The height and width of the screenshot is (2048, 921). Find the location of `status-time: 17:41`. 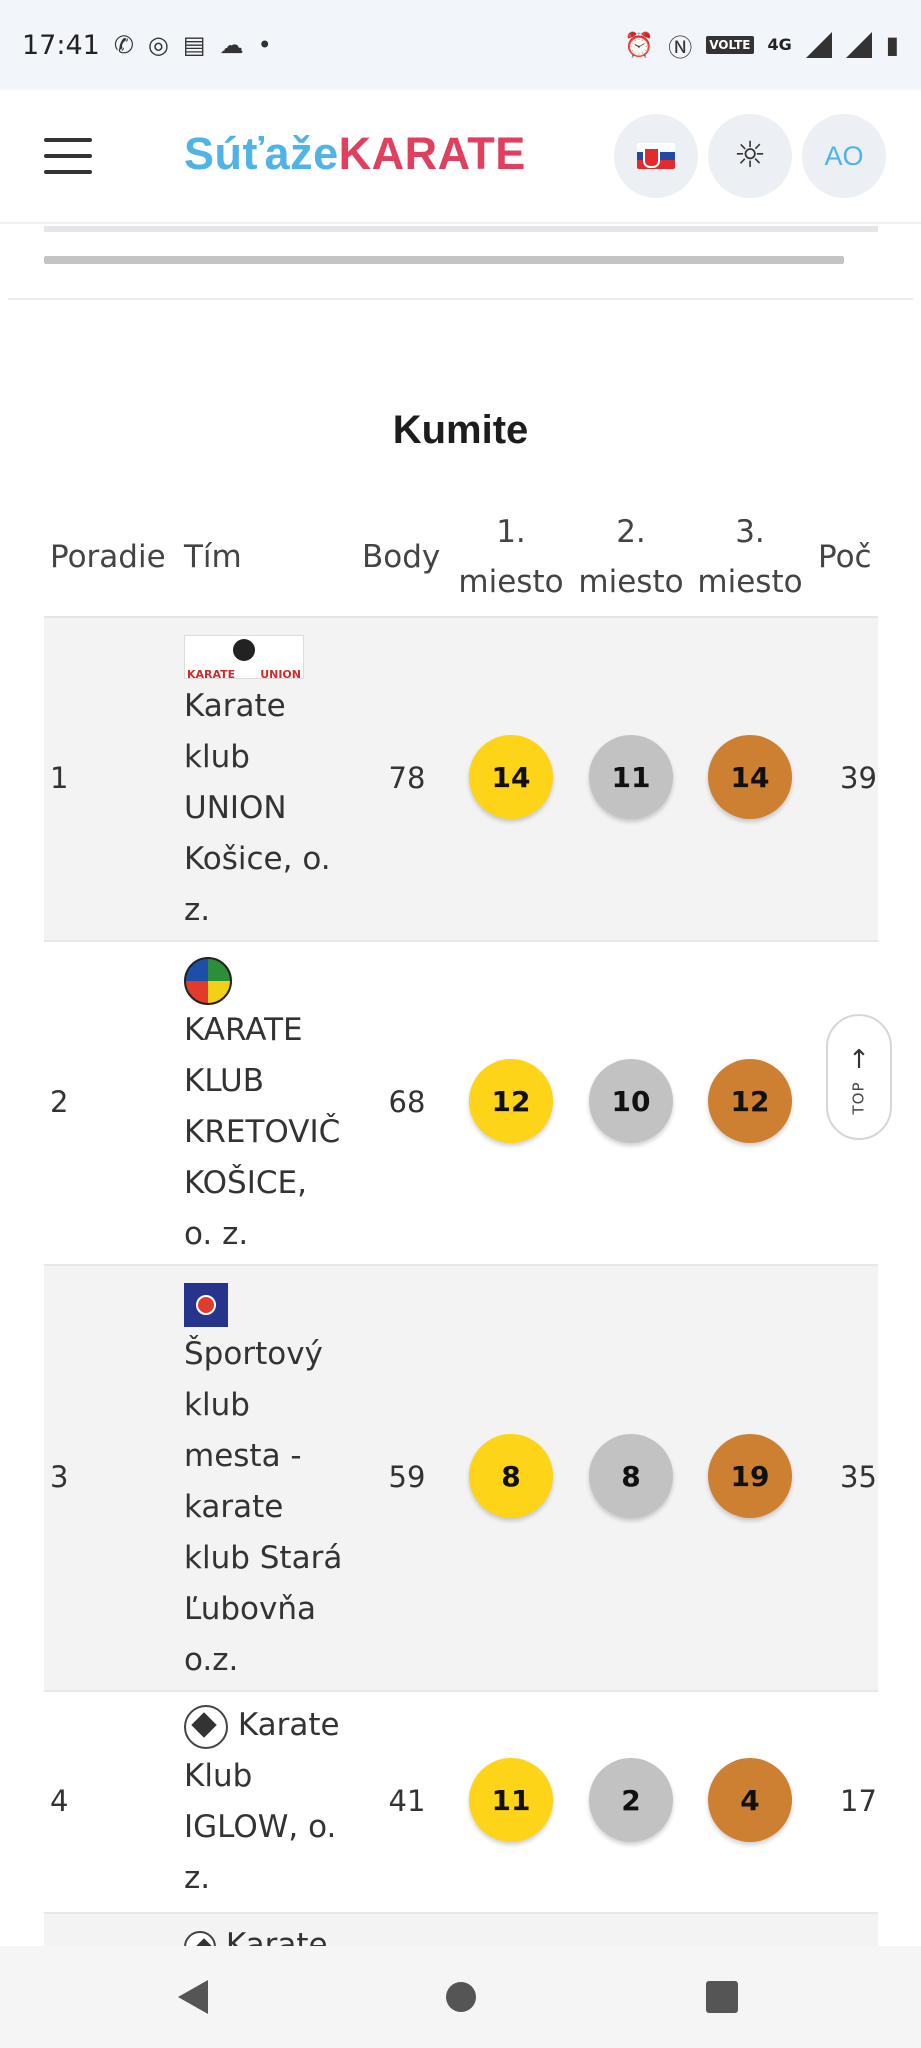

status-time: 17:41 is located at coordinates (61, 45).